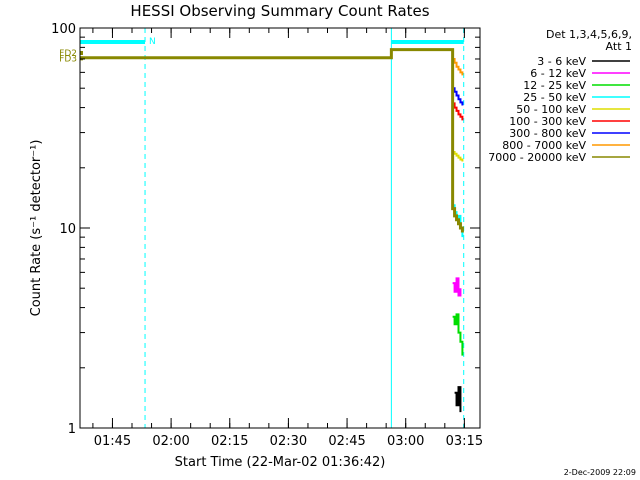 The height and width of the screenshot is (480, 640). Describe the element at coordinates (112, 441) in the screenshot. I see `x-tick-label: 01:45` at that location.